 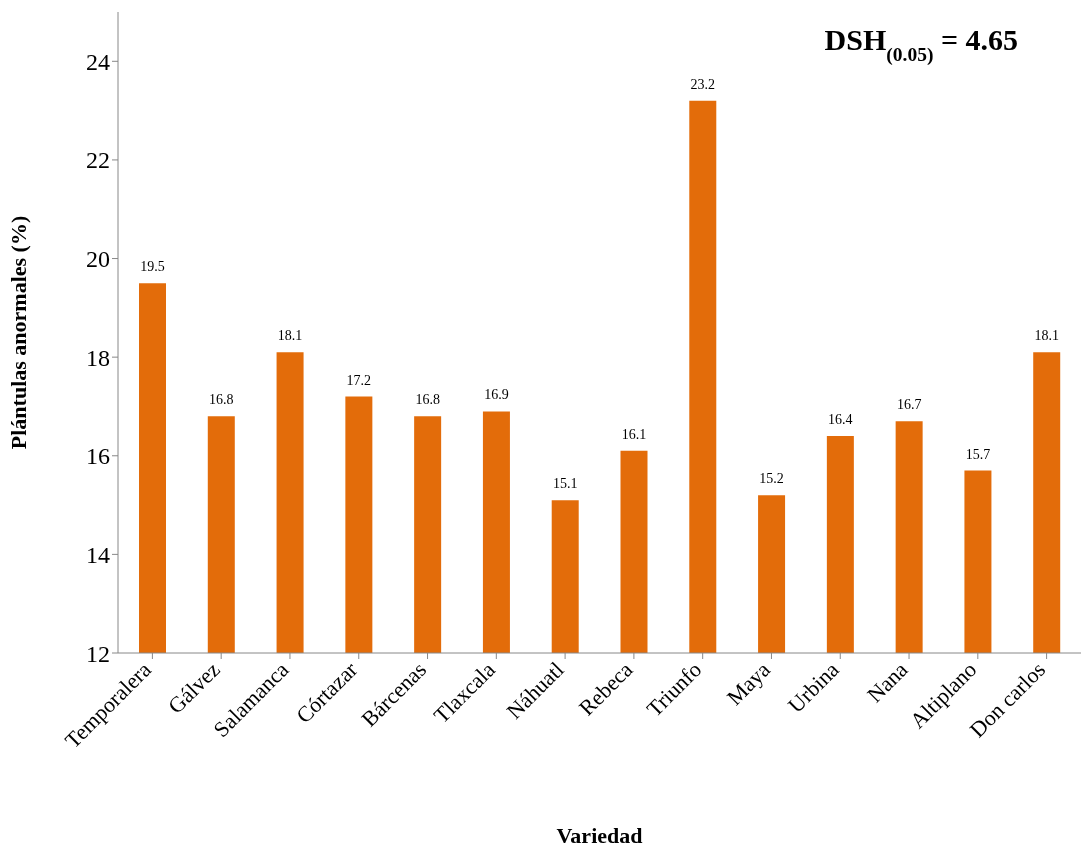 What do you see at coordinates (98, 456) in the screenshot?
I see `y-tick-label: 16` at bounding box center [98, 456].